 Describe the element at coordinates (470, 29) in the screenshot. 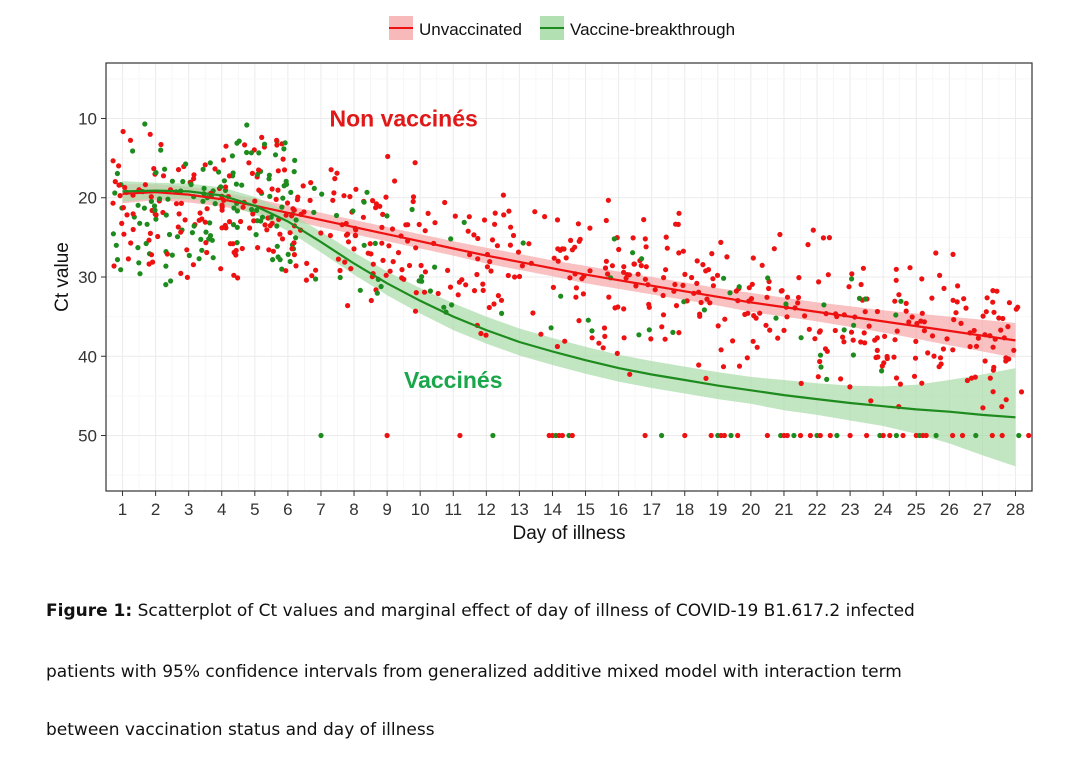

I see `legend-label-unvaccinated: Unvaccinated` at that location.